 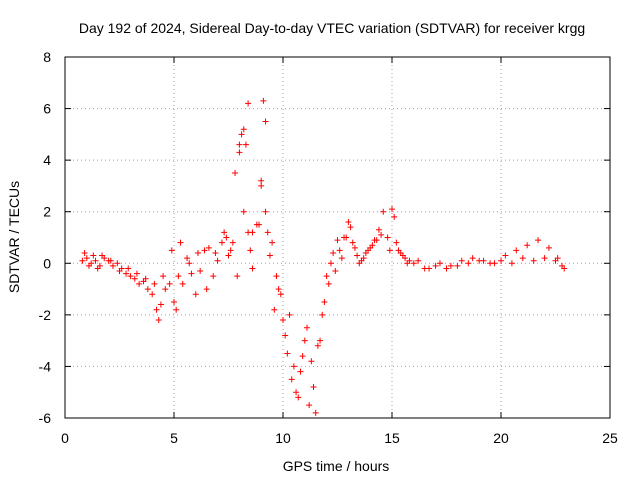 What do you see at coordinates (65, 438) in the screenshot?
I see `x-tick-label: 0` at bounding box center [65, 438].